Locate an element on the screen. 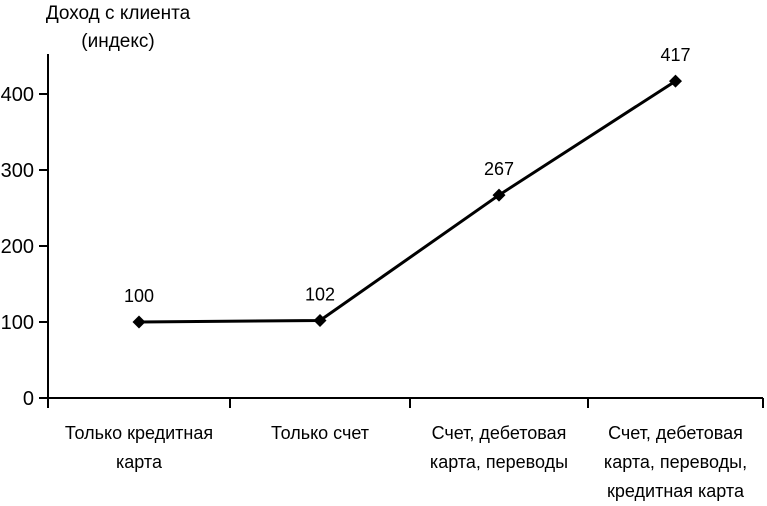 Image resolution: width=767 pixels, height=506 pixels. y-axis-tick-label: 400 is located at coordinates (17, 95).